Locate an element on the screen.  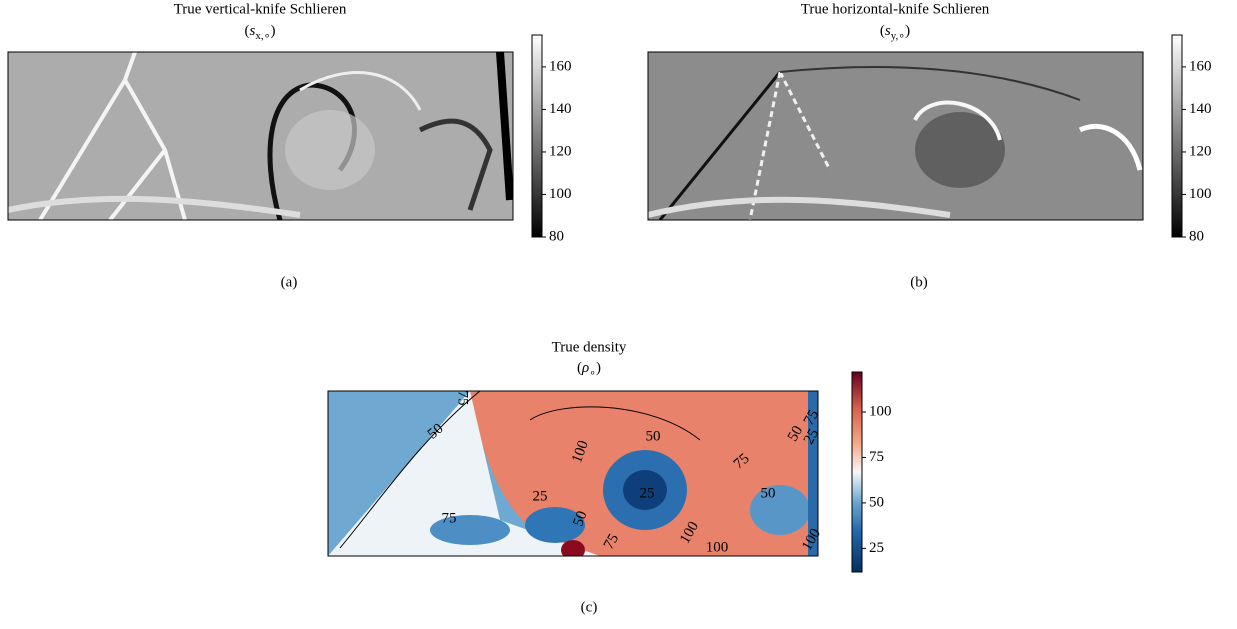
panel-subtitle: (sx,∘) is located at coordinates (260, 32).